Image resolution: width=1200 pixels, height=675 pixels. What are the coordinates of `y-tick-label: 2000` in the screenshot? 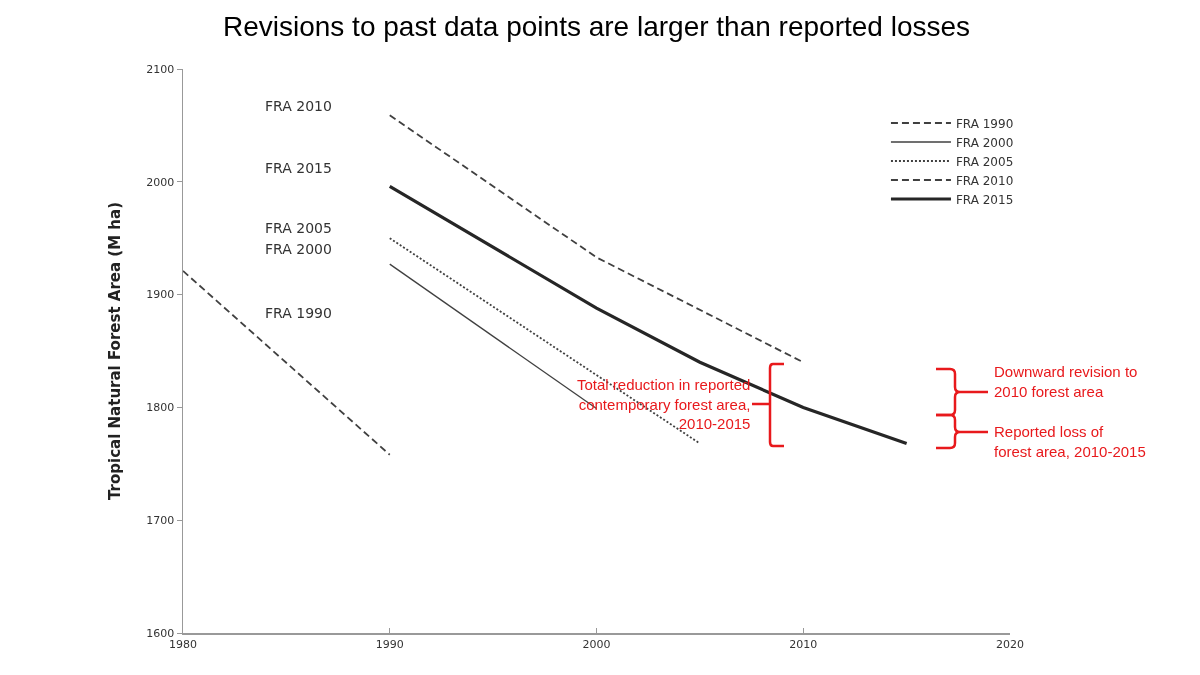 It's located at (160, 182).